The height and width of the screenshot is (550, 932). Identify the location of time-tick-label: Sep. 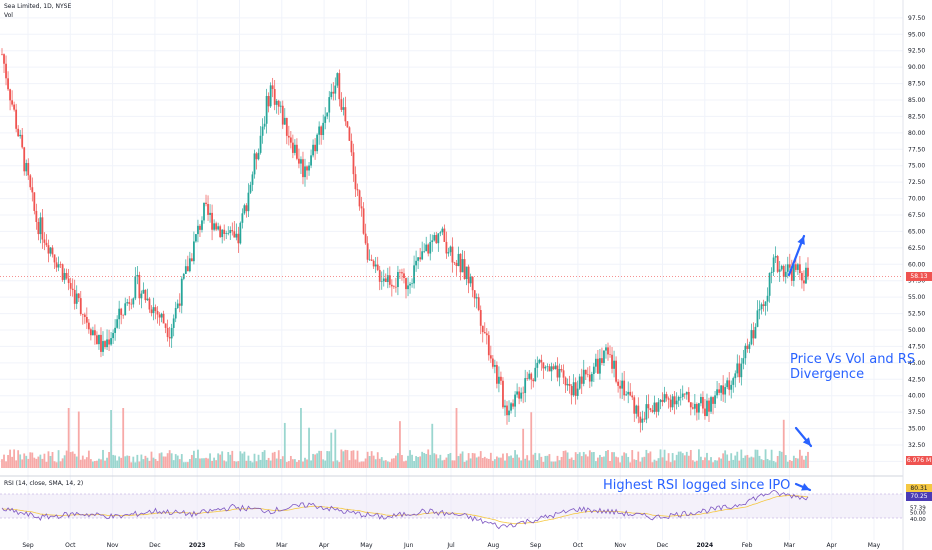
(536, 545).